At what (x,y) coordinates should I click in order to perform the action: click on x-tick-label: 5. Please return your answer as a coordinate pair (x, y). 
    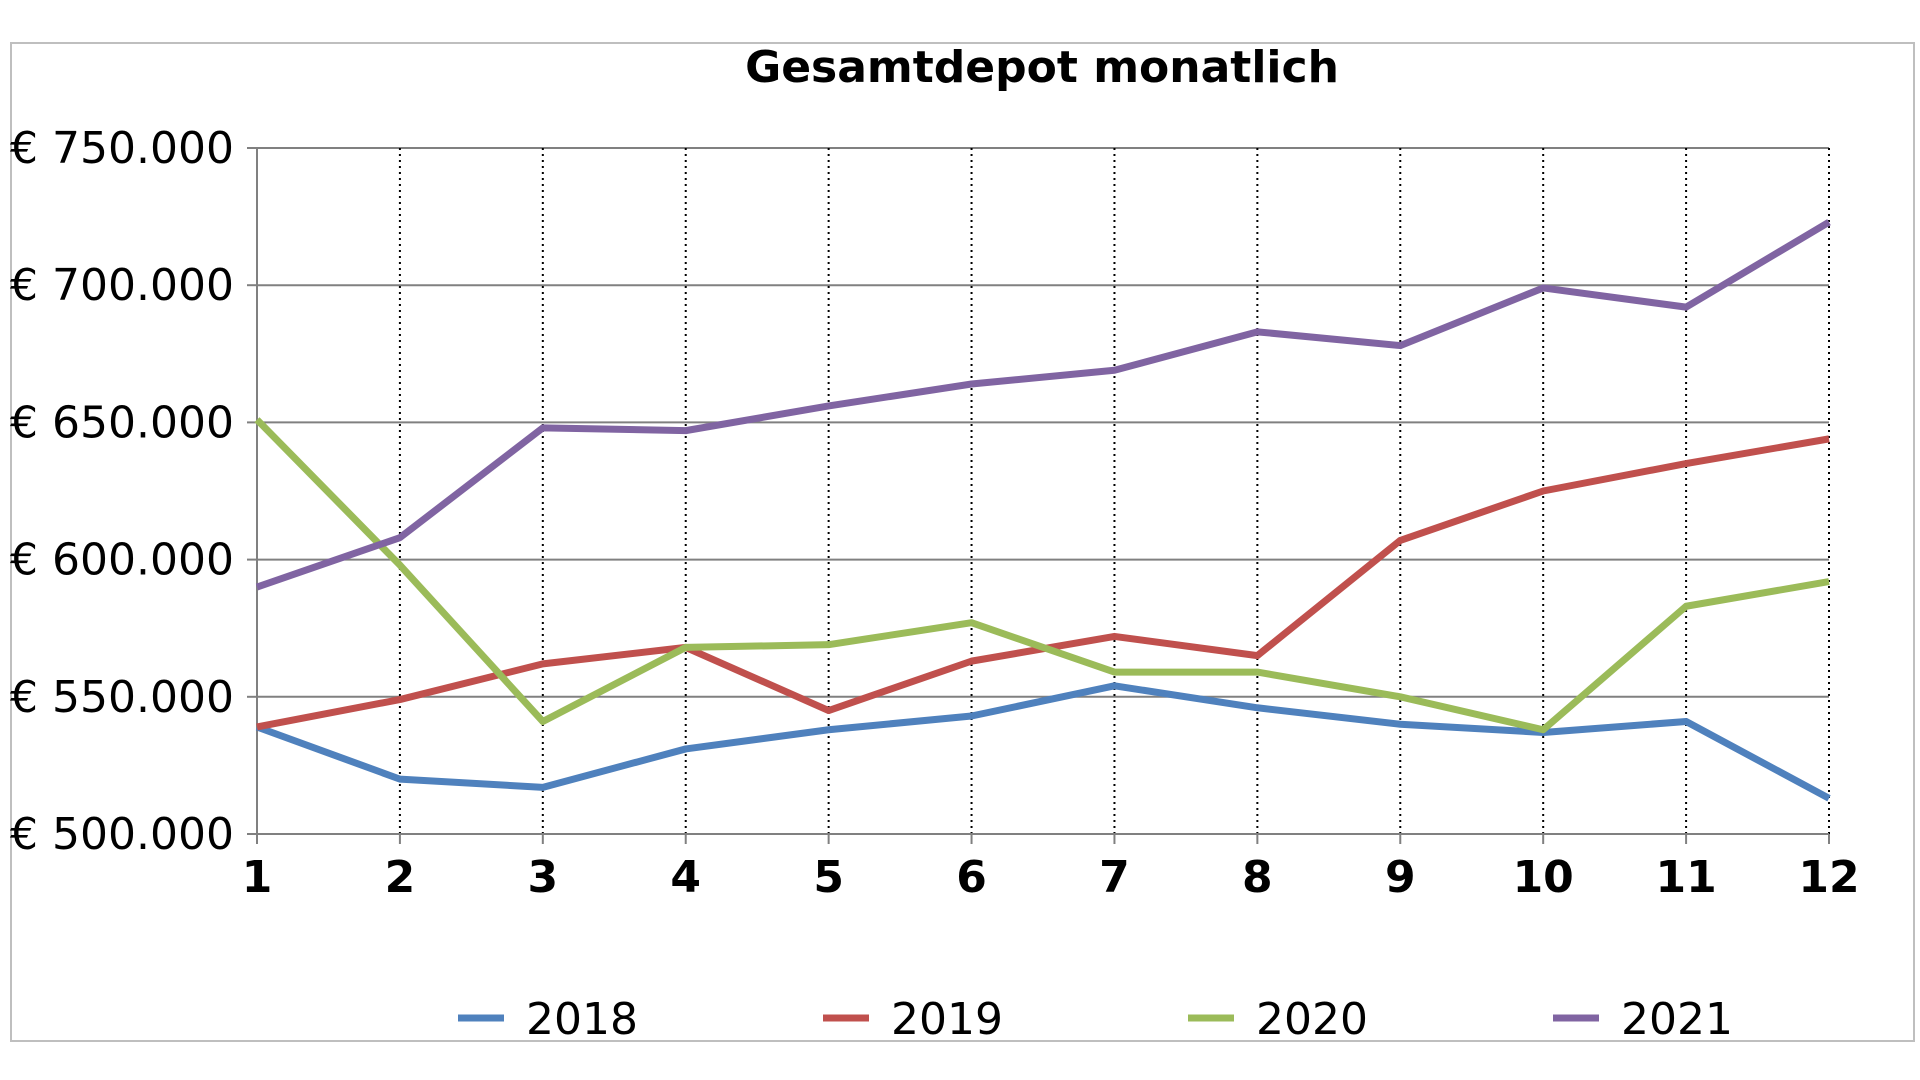
    Looking at the image, I should click on (828, 877).